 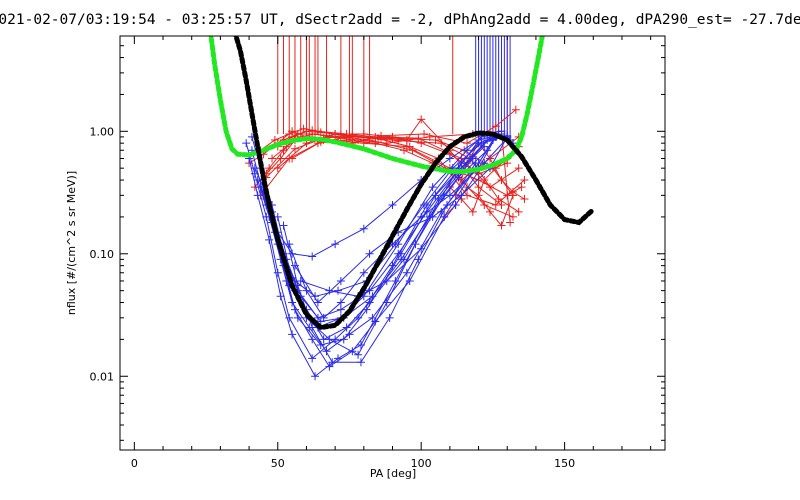 What do you see at coordinates (71, 243) in the screenshot?
I see `y-axis-label: nflux [#/(cm^2 s sr MeV)]` at bounding box center [71, 243].